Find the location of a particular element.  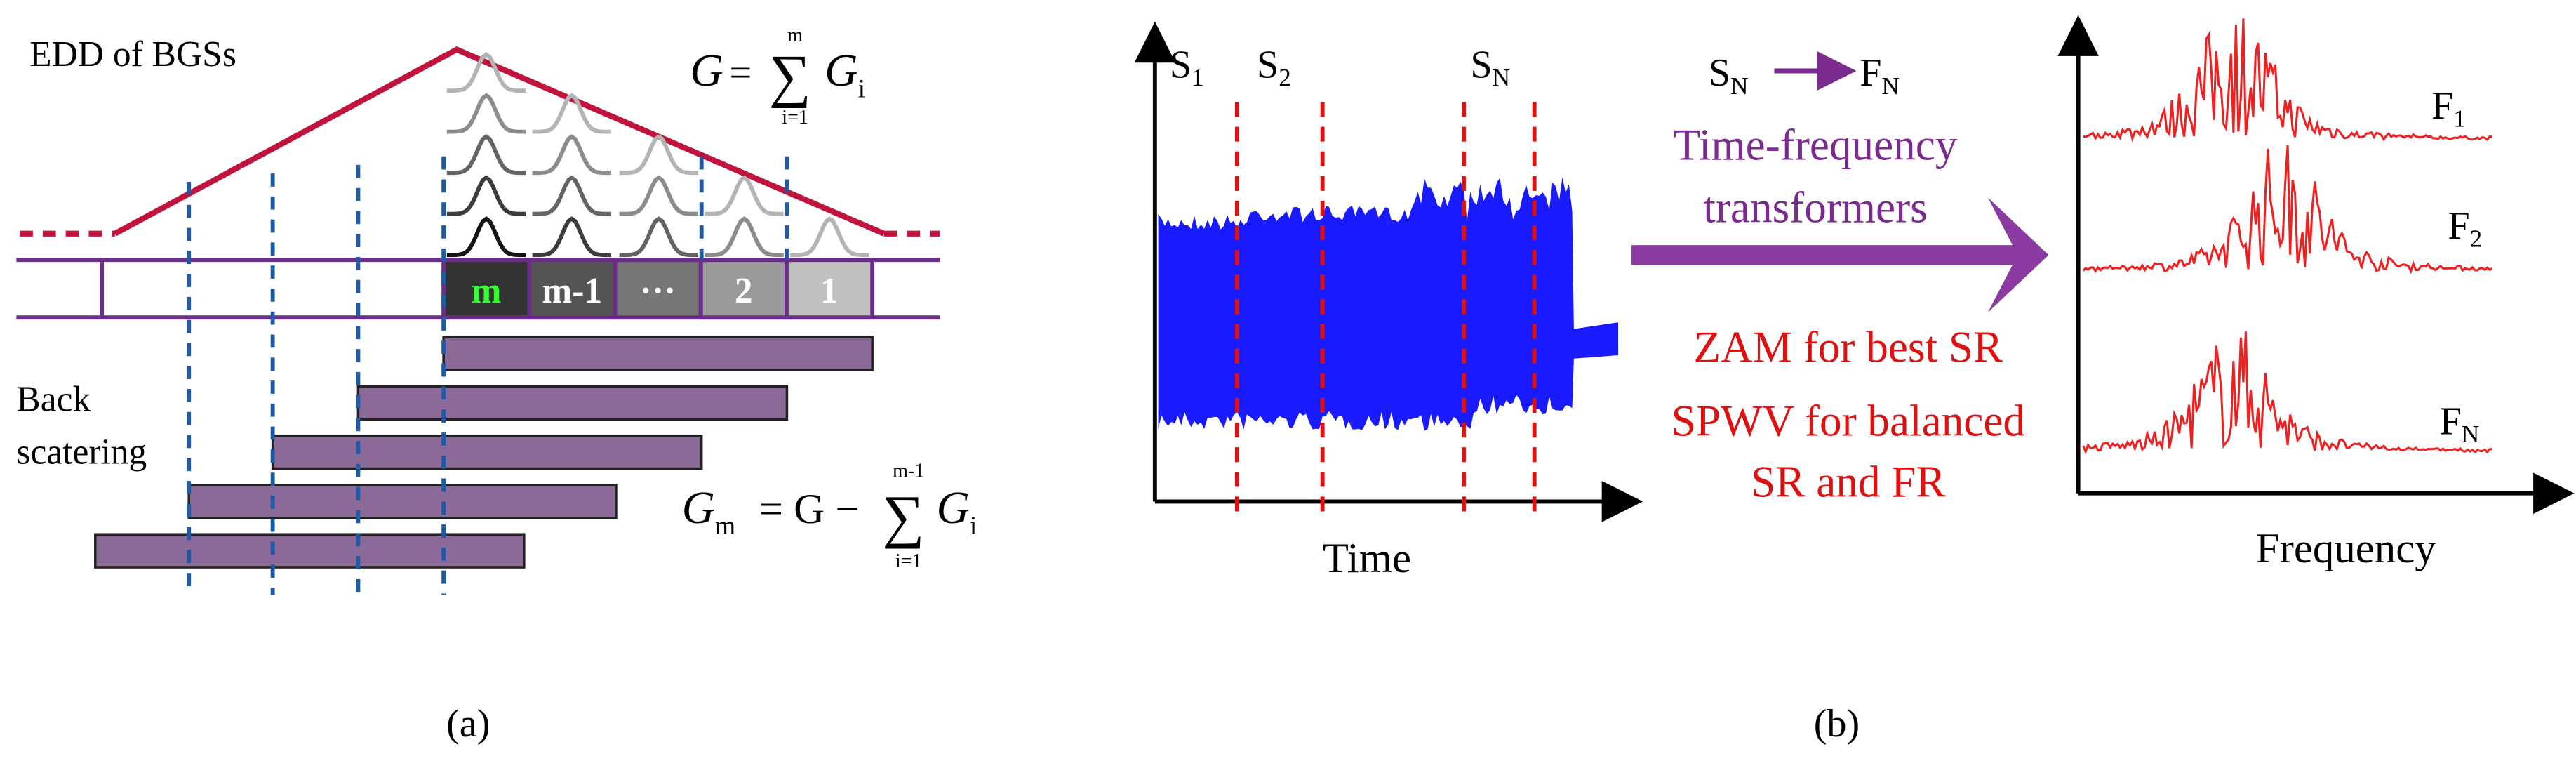

caption: (a) is located at coordinates (468, 724).